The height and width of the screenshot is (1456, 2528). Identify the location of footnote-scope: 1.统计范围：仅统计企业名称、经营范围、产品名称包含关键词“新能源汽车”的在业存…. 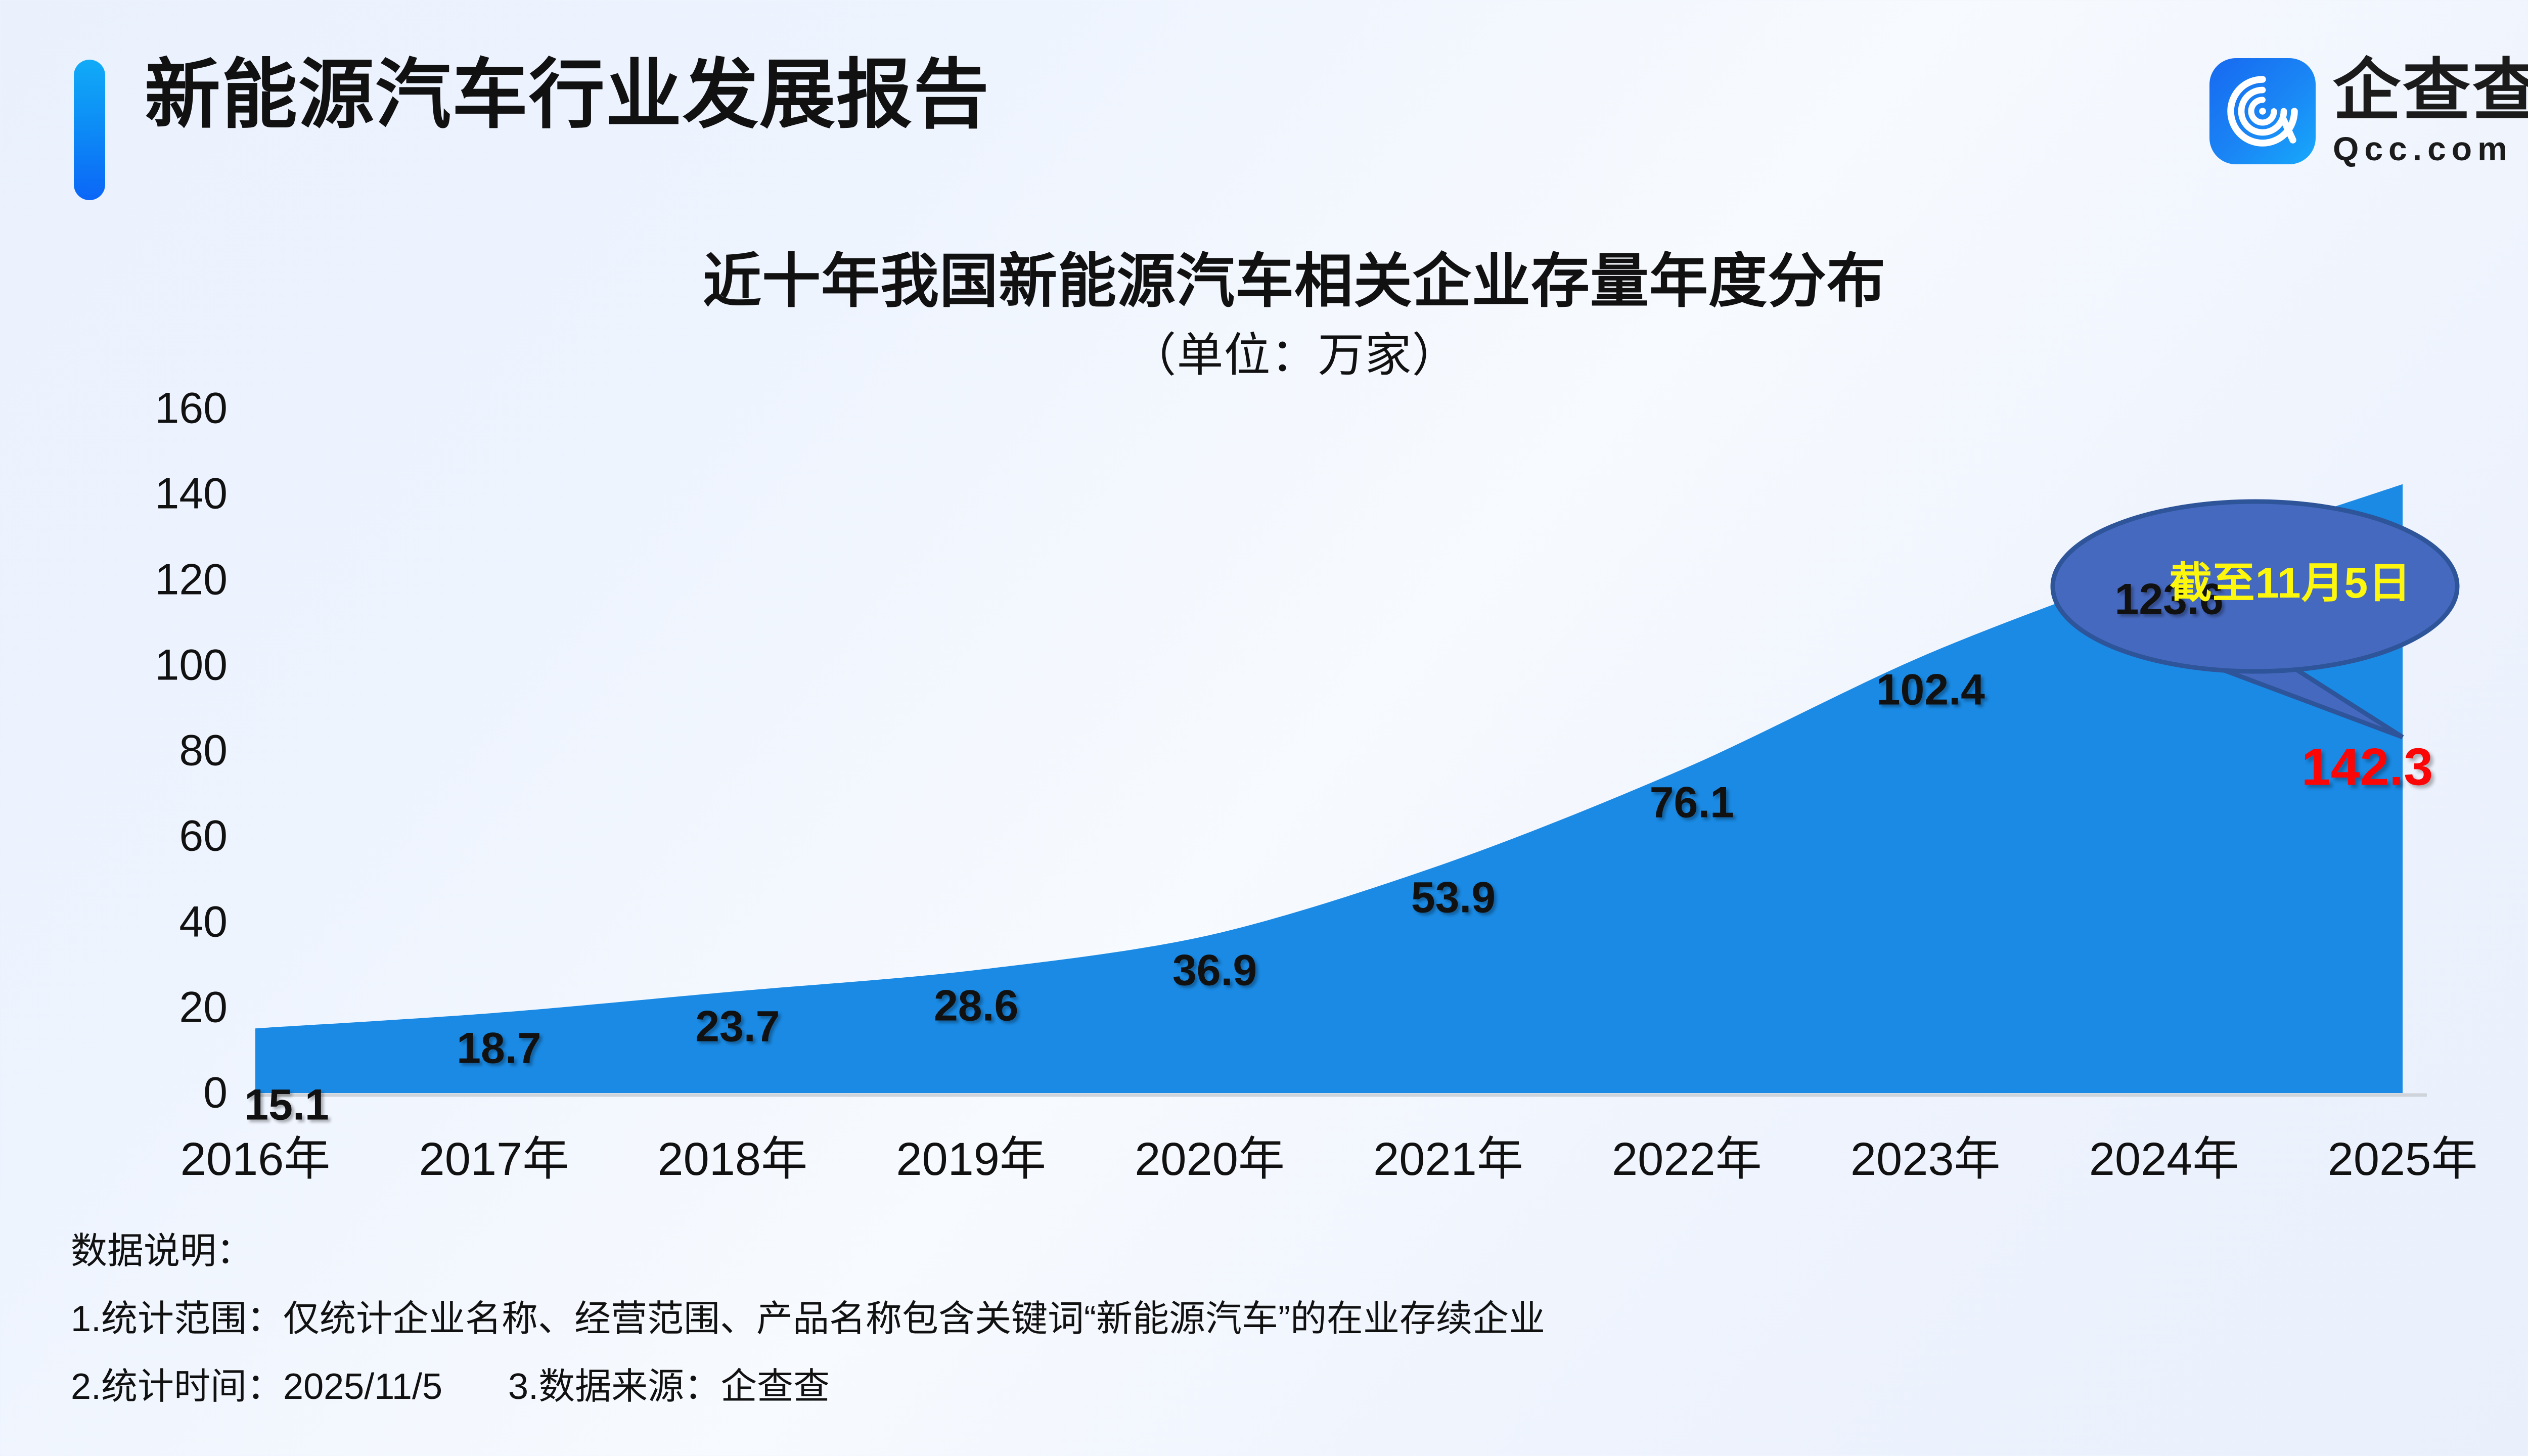
(809, 1319).